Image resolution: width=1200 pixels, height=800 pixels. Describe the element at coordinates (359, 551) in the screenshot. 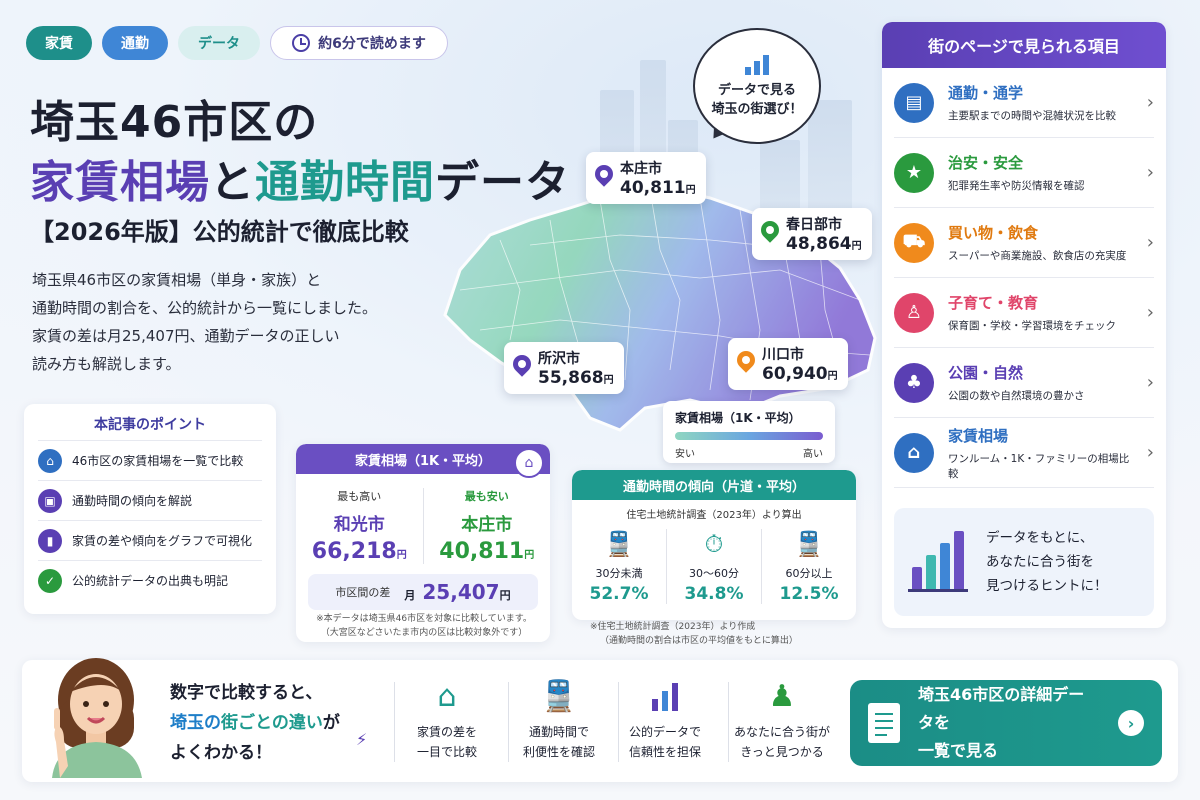

I see `rent-highest-value: 66,218円` at that location.